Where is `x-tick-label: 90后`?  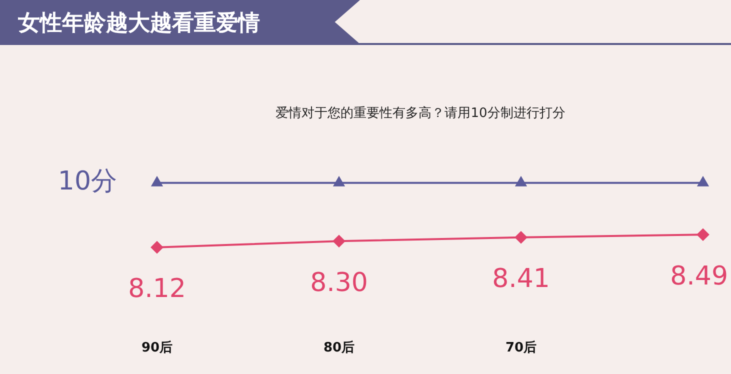
x-tick-label: 90后 is located at coordinates (157, 348).